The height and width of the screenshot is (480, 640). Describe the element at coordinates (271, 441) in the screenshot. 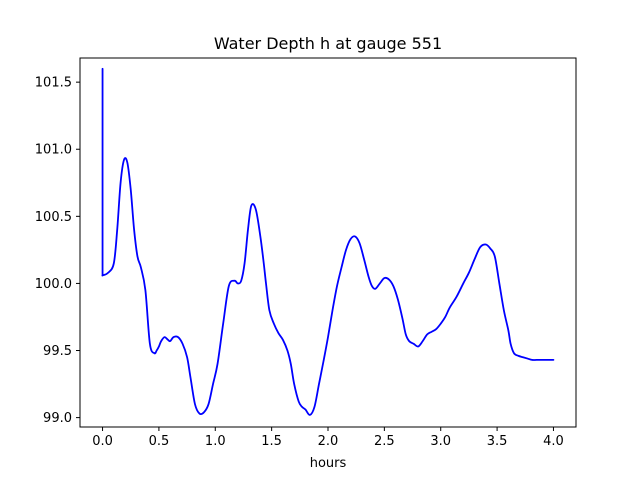

I see `x-tick-label: 1.5` at that location.